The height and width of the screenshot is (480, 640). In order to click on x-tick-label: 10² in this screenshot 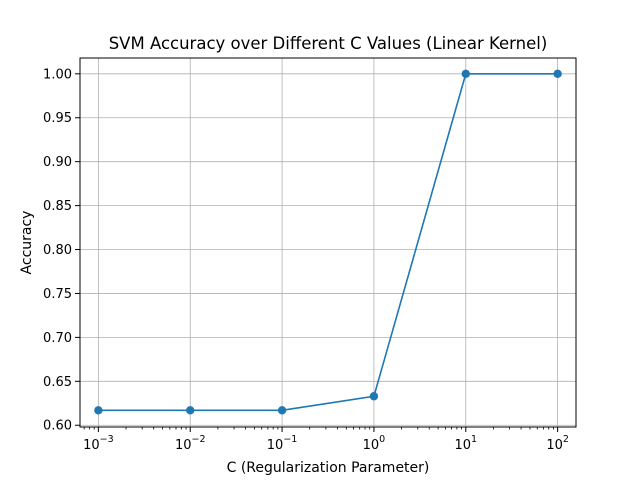, I will do `click(557, 443)`.